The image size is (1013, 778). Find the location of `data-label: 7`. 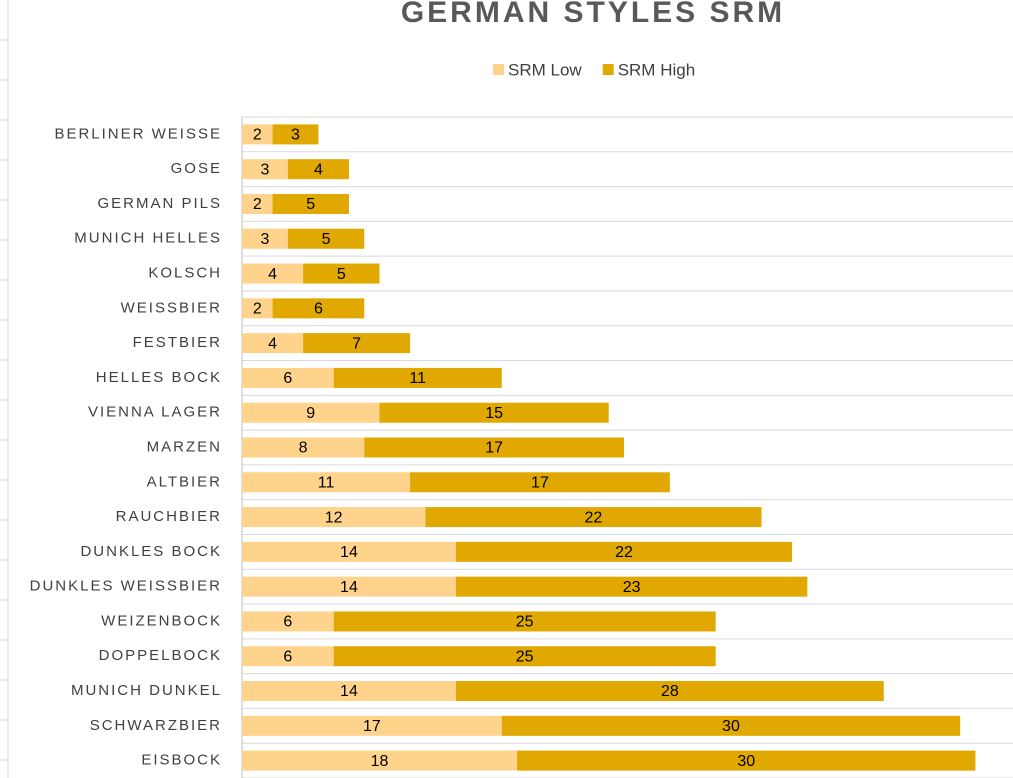

data-label: 7 is located at coordinates (356, 343).